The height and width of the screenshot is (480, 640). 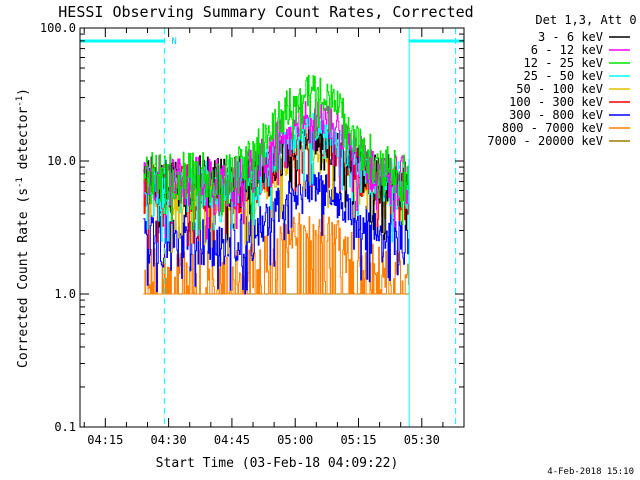 I want to click on x-axis-label: Start Time (03-Feb-18 04:09:22), so click(x=277, y=463).